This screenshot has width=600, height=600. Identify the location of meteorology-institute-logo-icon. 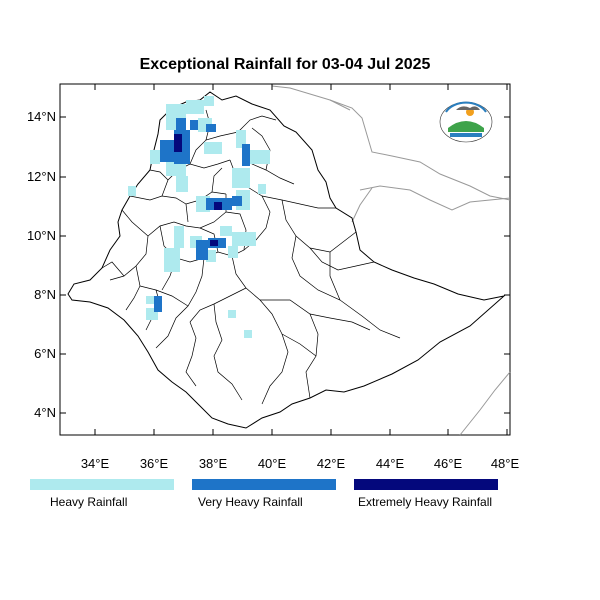
(466, 122).